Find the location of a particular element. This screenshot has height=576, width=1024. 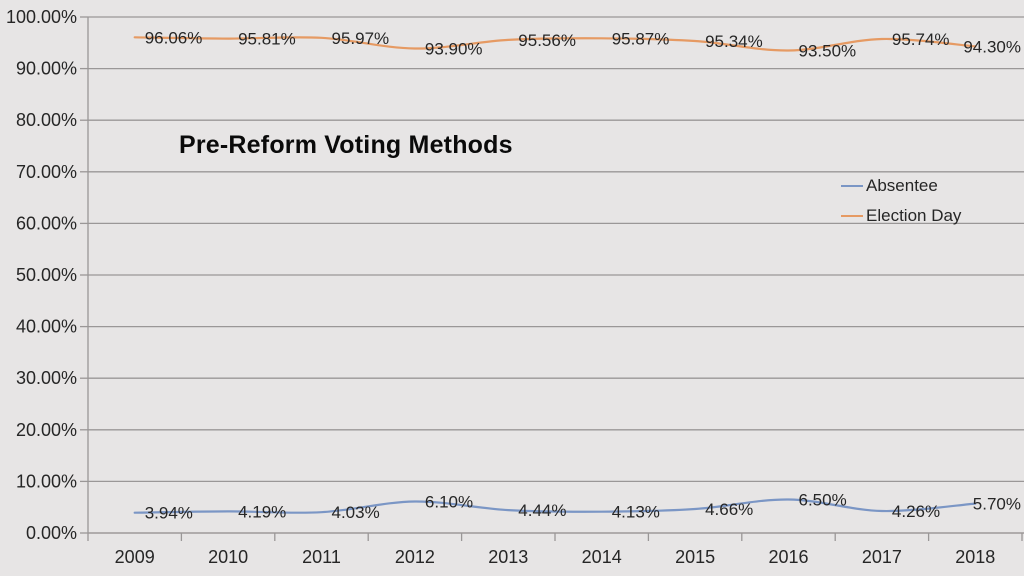

data-label-absentee: 5.70% is located at coordinates (997, 504).